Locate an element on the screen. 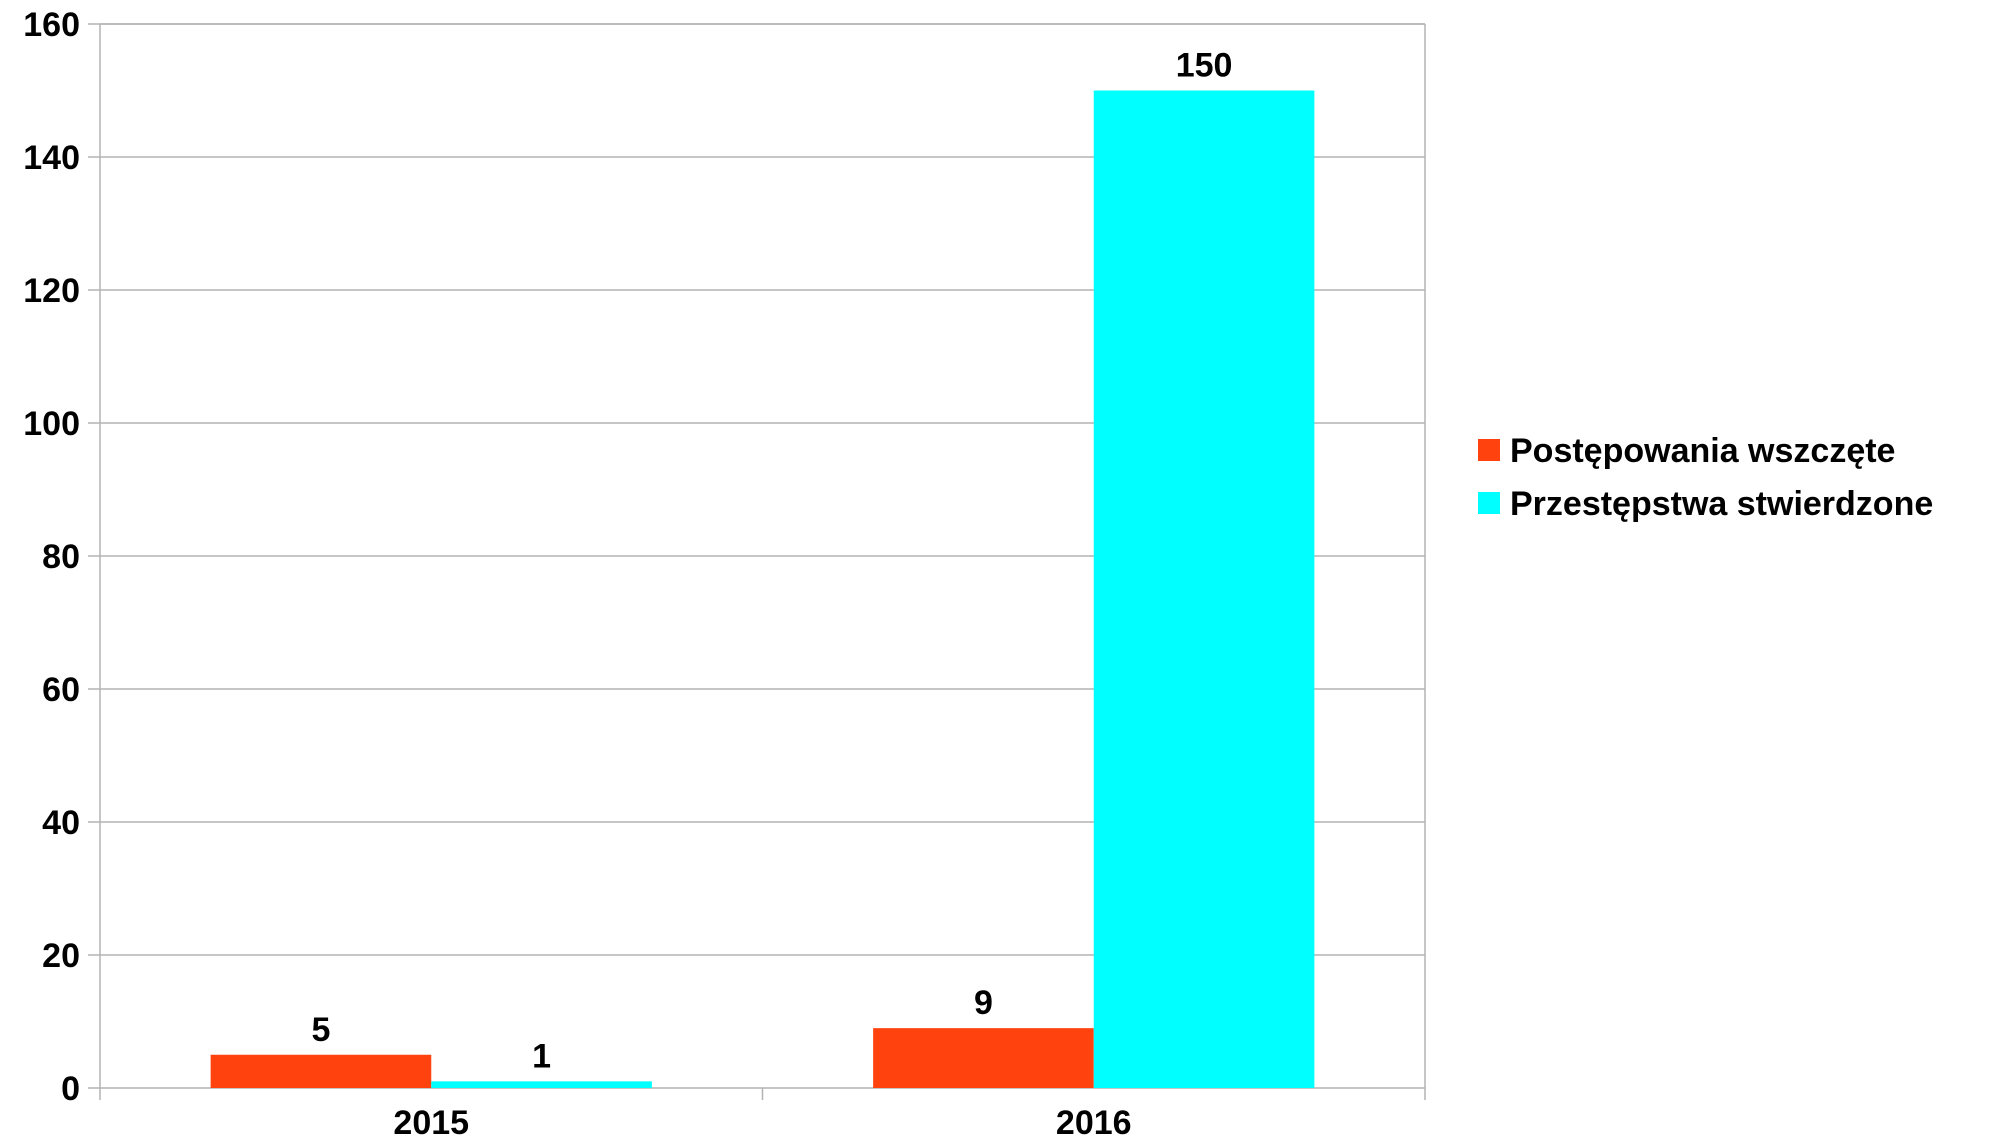 Image resolution: width=2006 pixels, height=1137 pixels. bar-przestępstwa-stwierdzone-2016 is located at coordinates (1204, 589).